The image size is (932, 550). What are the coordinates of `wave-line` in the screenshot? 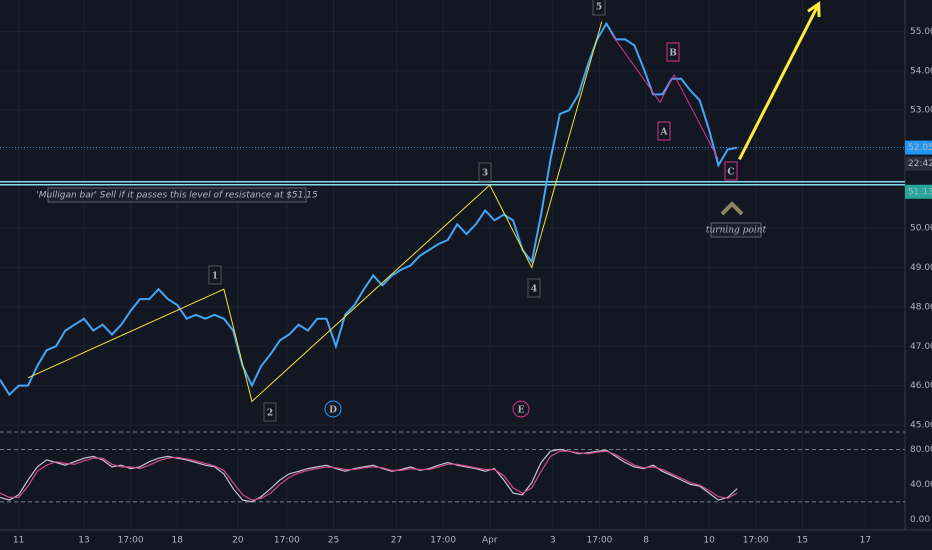 It's located at (664, 96).